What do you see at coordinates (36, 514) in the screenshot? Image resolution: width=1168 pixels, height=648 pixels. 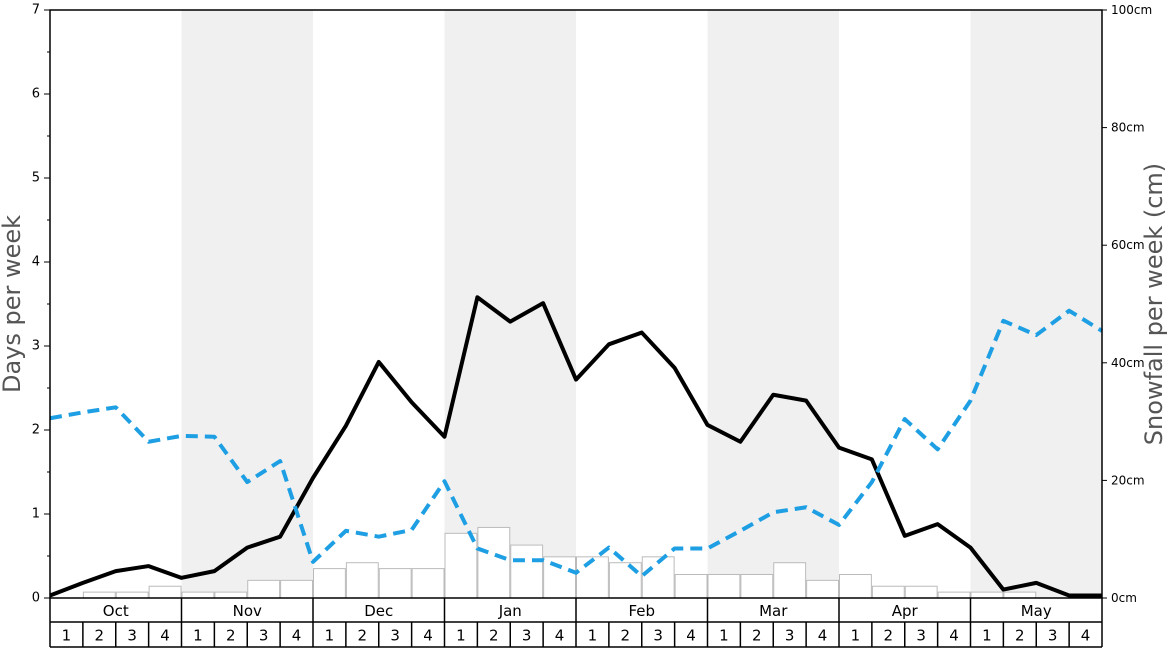 I see `left-tick-label: 1` at bounding box center [36, 514].